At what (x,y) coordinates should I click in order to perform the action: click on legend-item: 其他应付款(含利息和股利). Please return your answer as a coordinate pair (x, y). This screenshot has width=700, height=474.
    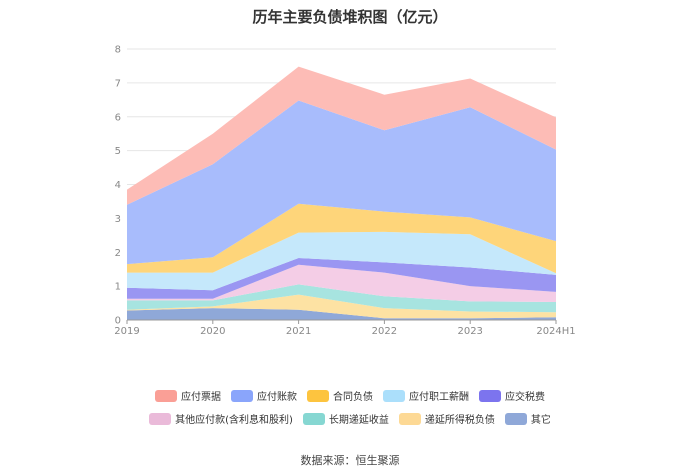
    Looking at the image, I should click on (221, 418).